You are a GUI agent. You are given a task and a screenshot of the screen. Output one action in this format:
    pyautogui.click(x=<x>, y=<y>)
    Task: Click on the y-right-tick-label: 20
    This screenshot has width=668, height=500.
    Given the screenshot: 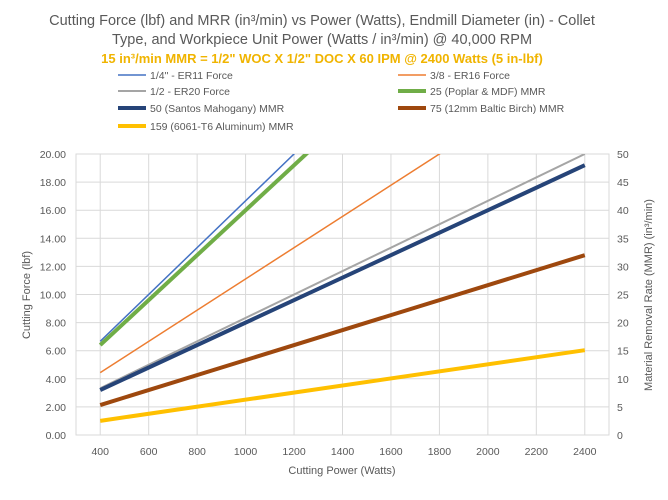 What is the action you would take?
    pyautogui.click(x=623, y=324)
    